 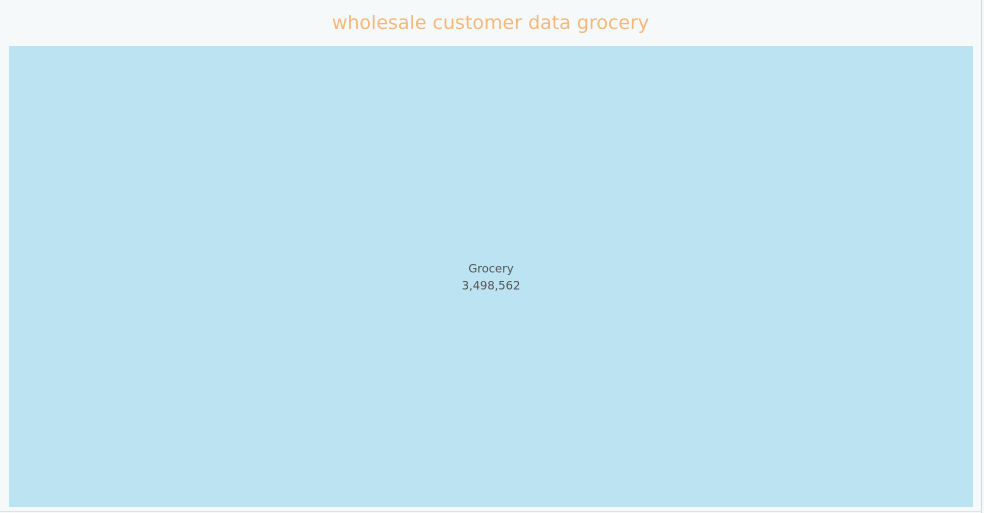 What do you see at coordinates (491, 286) in the screenshot?
I see `tile-value-label: 3,498,562` at bounding box center [491, 286].